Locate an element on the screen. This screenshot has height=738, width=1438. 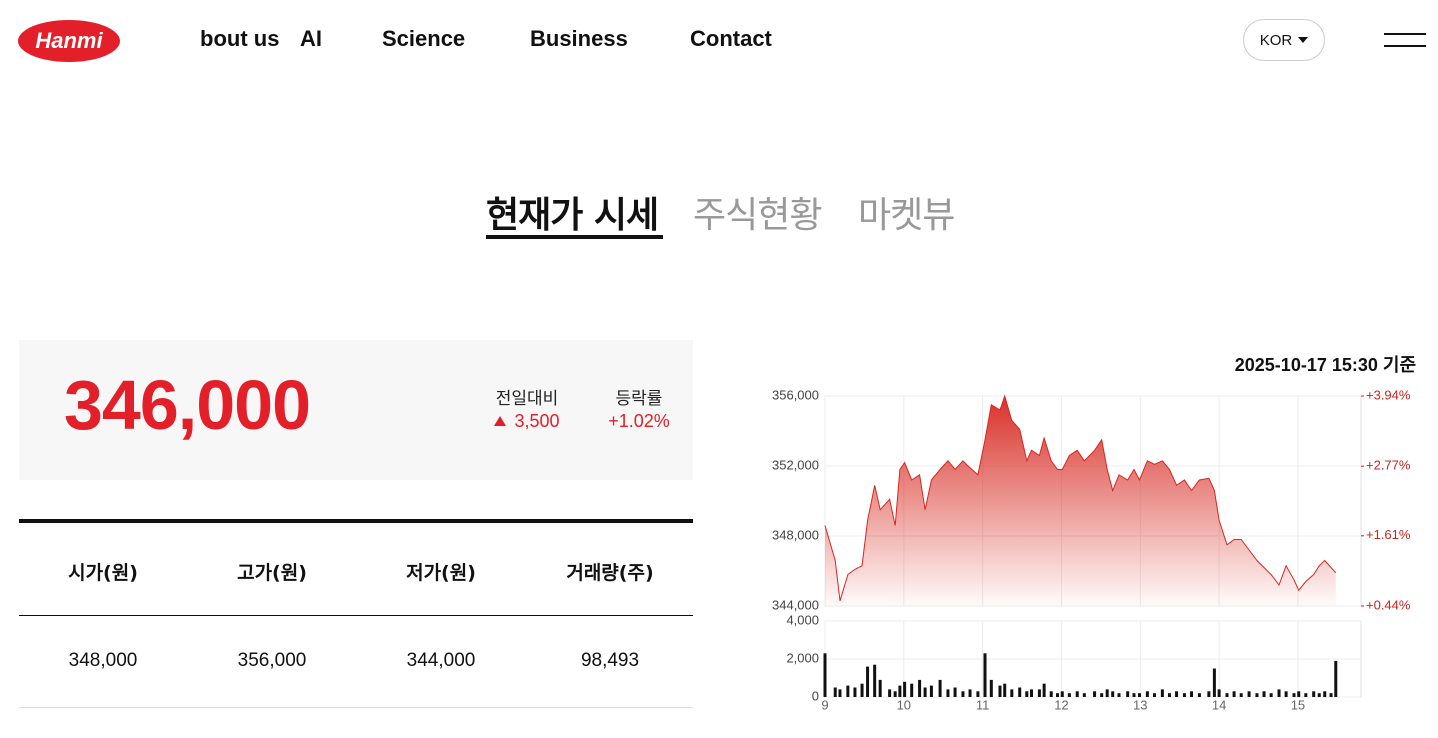
y2-tick-label: +2.77% is located at coordinates (1388, 465).